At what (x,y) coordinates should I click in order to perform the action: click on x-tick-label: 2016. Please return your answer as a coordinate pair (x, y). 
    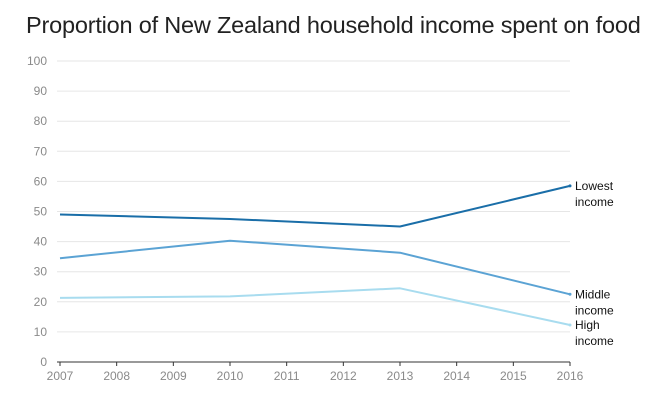
    Looking at the image, I should click on (570, 376).